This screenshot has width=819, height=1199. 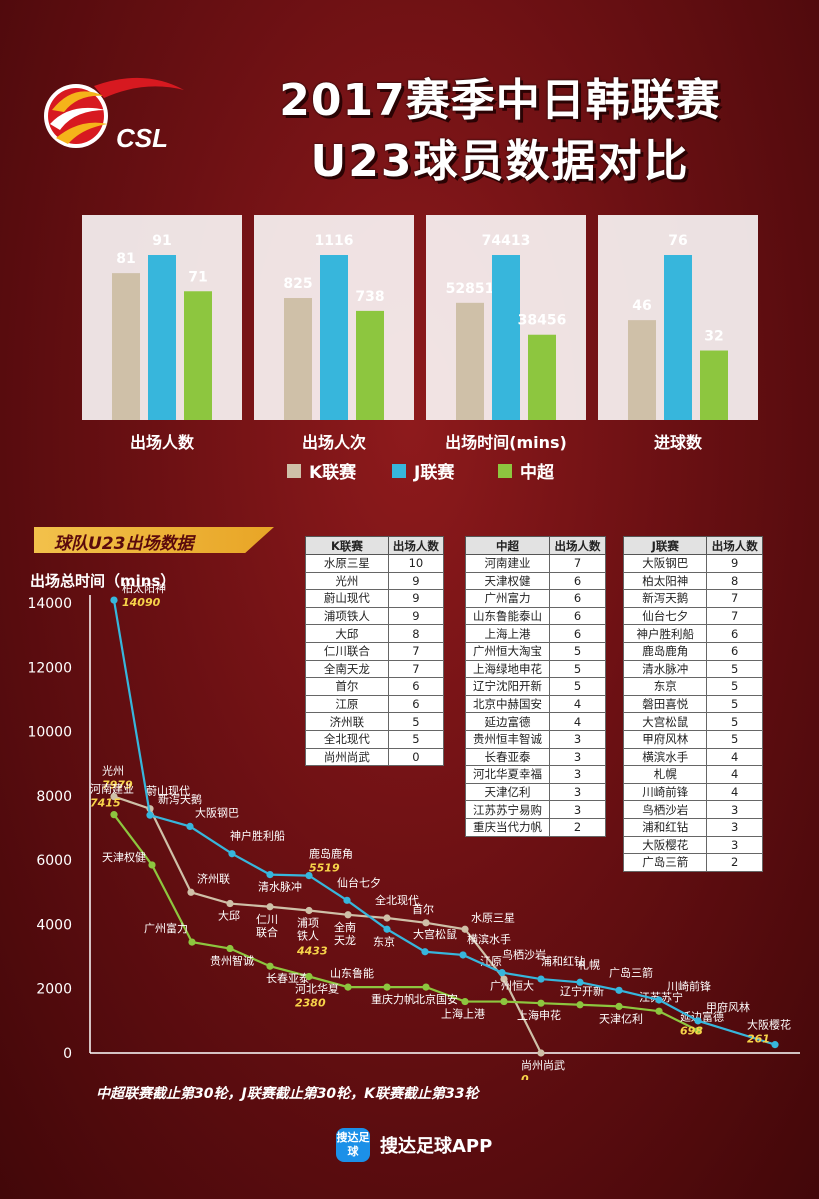 What do you see at coordinates (463, 1014) in the screenshot?
I see `point-label: 上海上港` at bounding box center [463, 1014].